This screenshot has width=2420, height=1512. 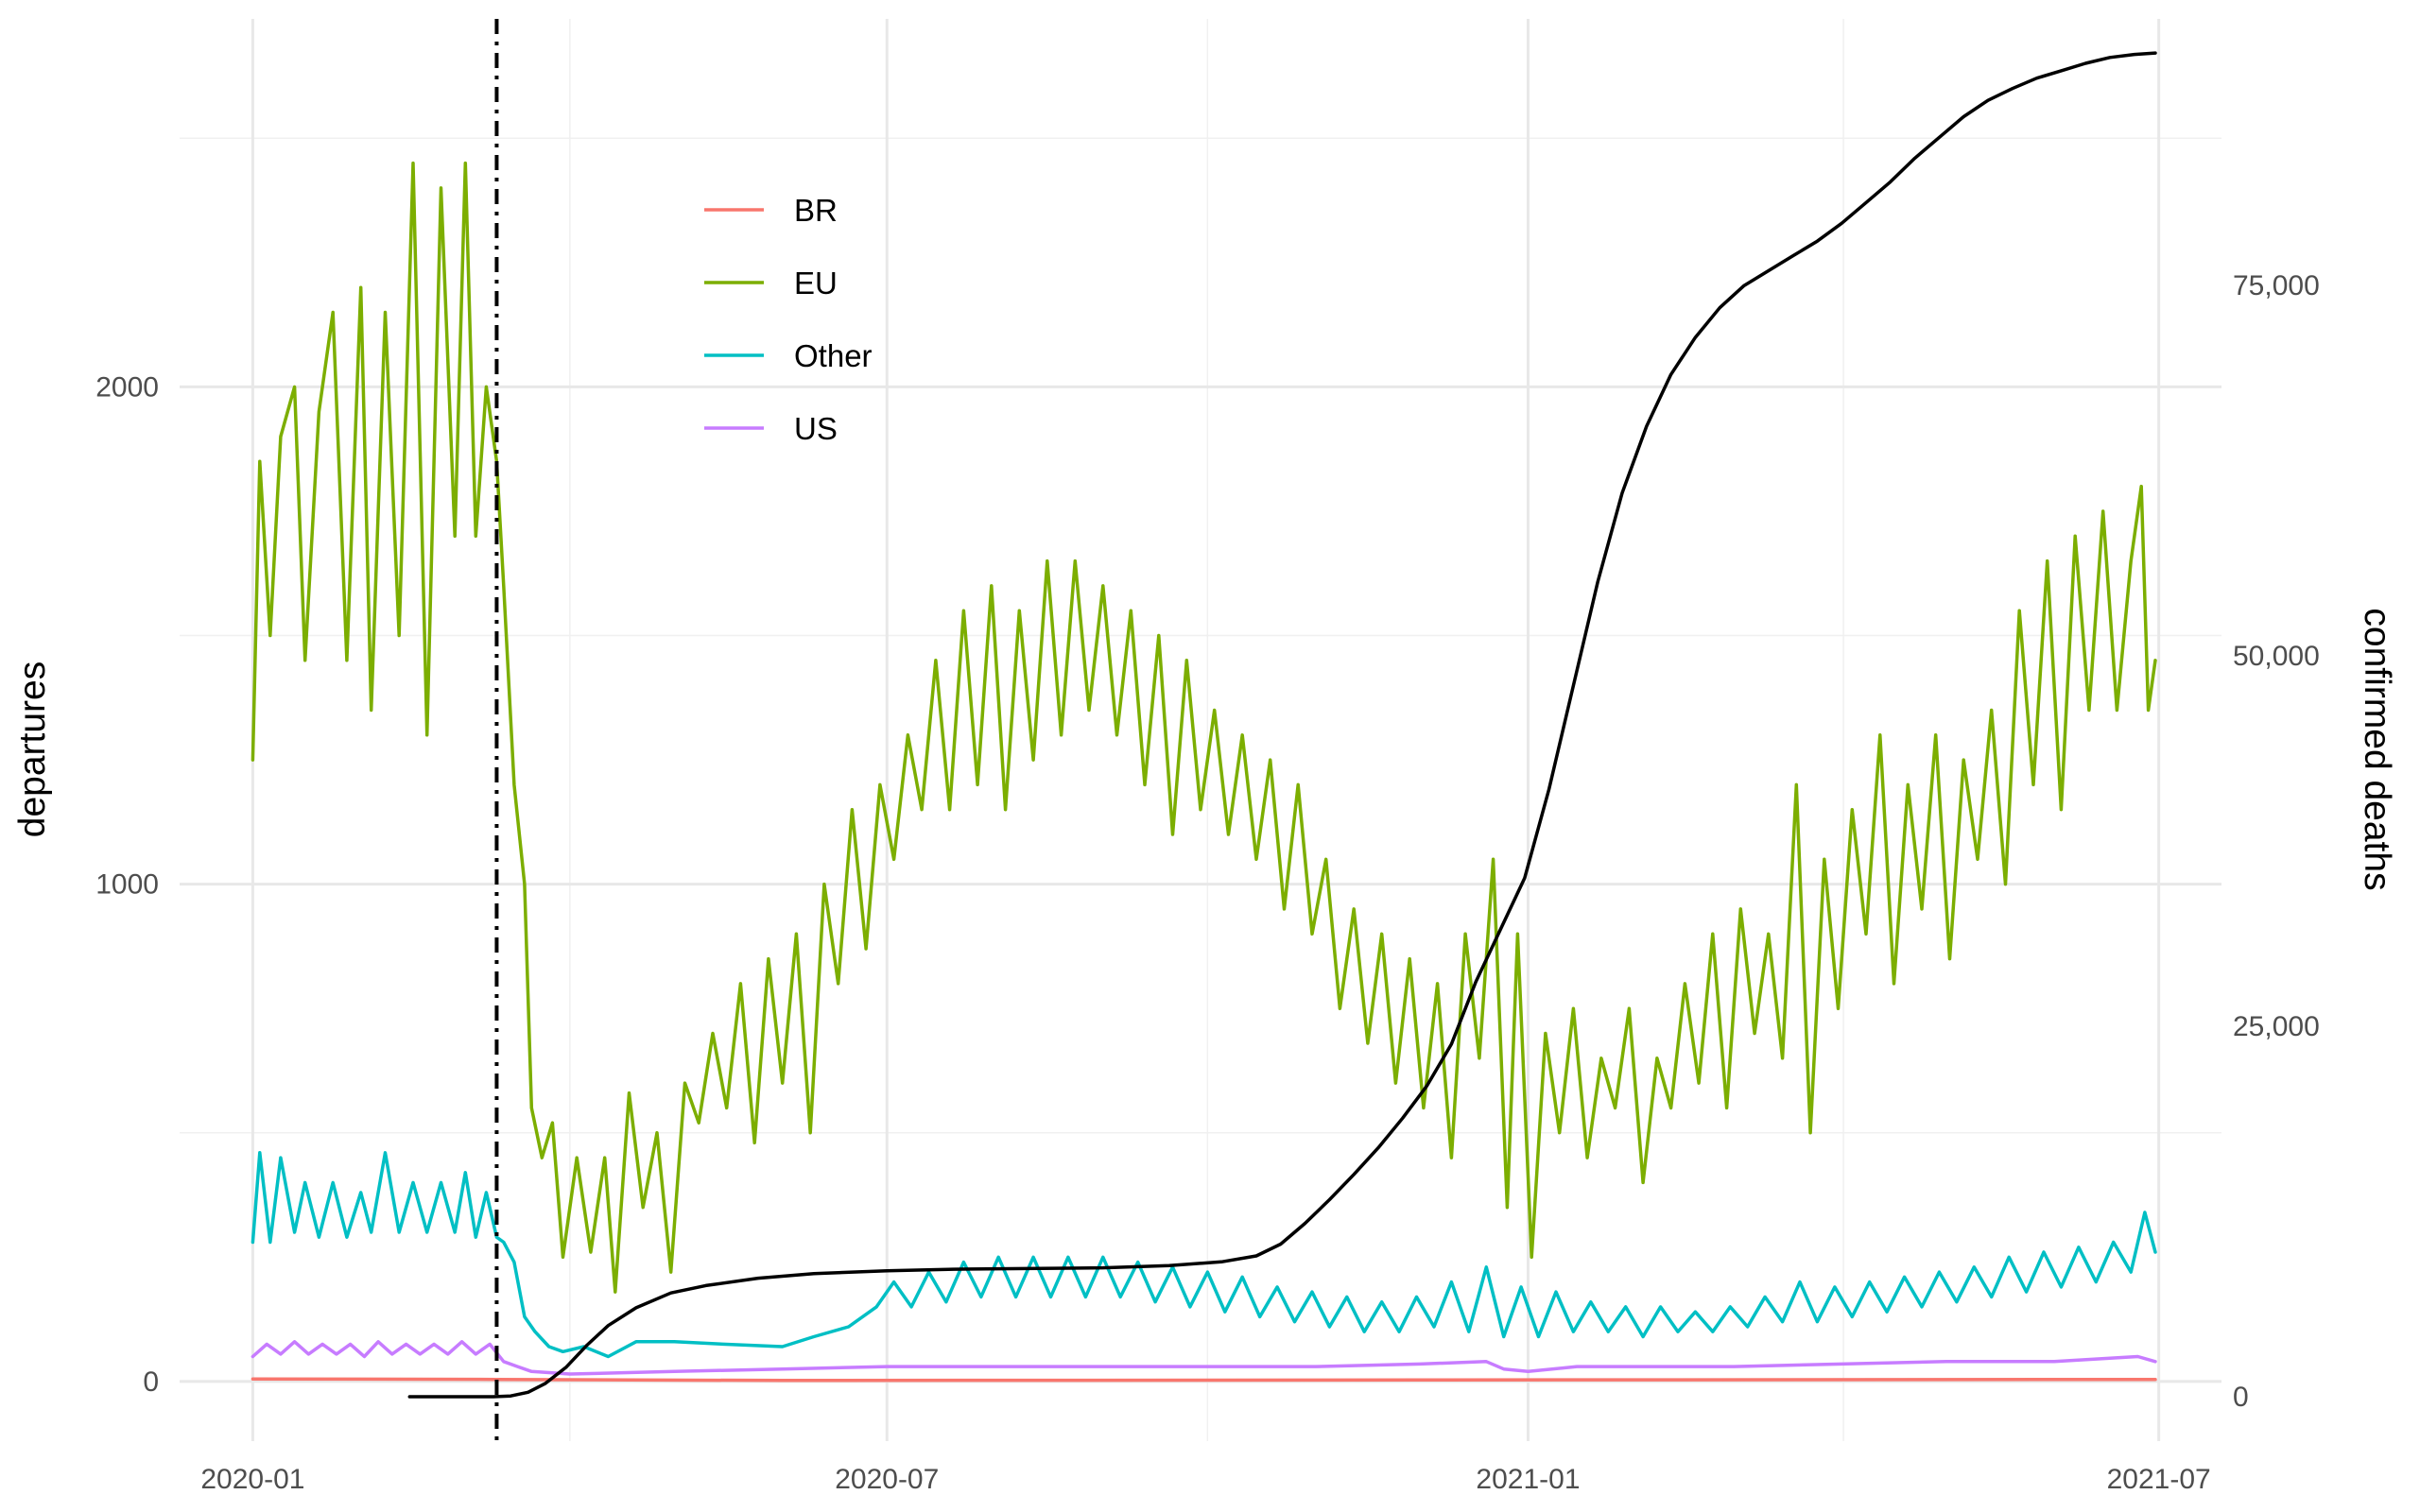 I want to click on series-line-other, so click(x=1204, y=1255).